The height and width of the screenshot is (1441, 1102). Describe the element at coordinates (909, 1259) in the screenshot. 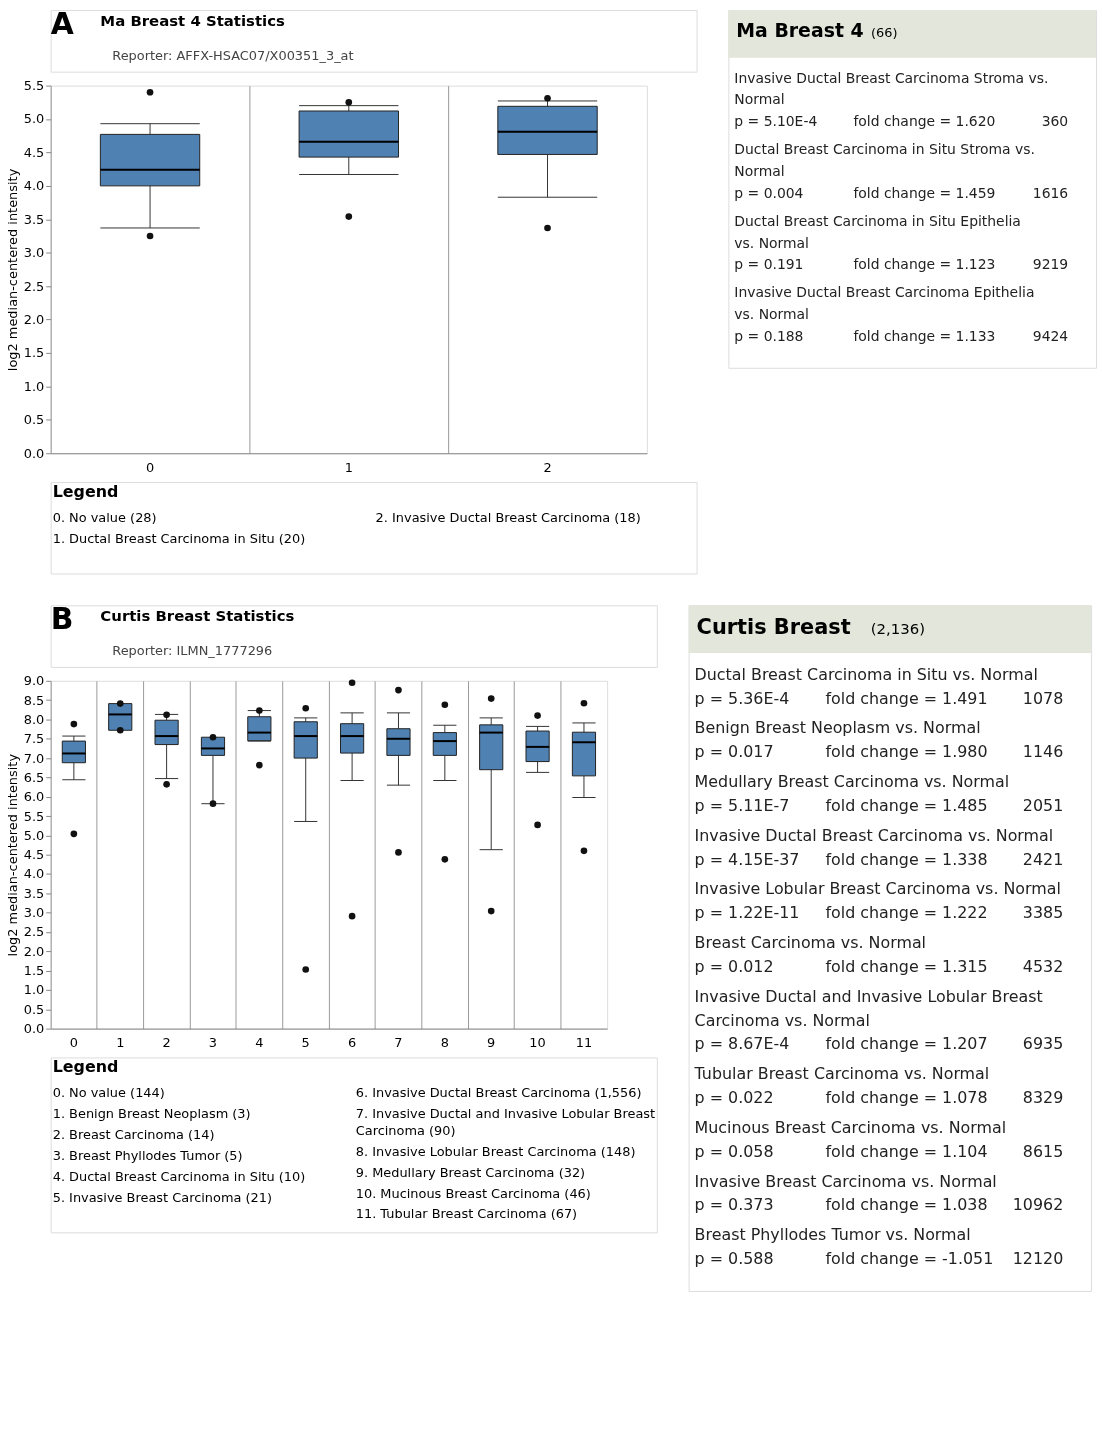

I see `text: fold change = -1.051` at that location.